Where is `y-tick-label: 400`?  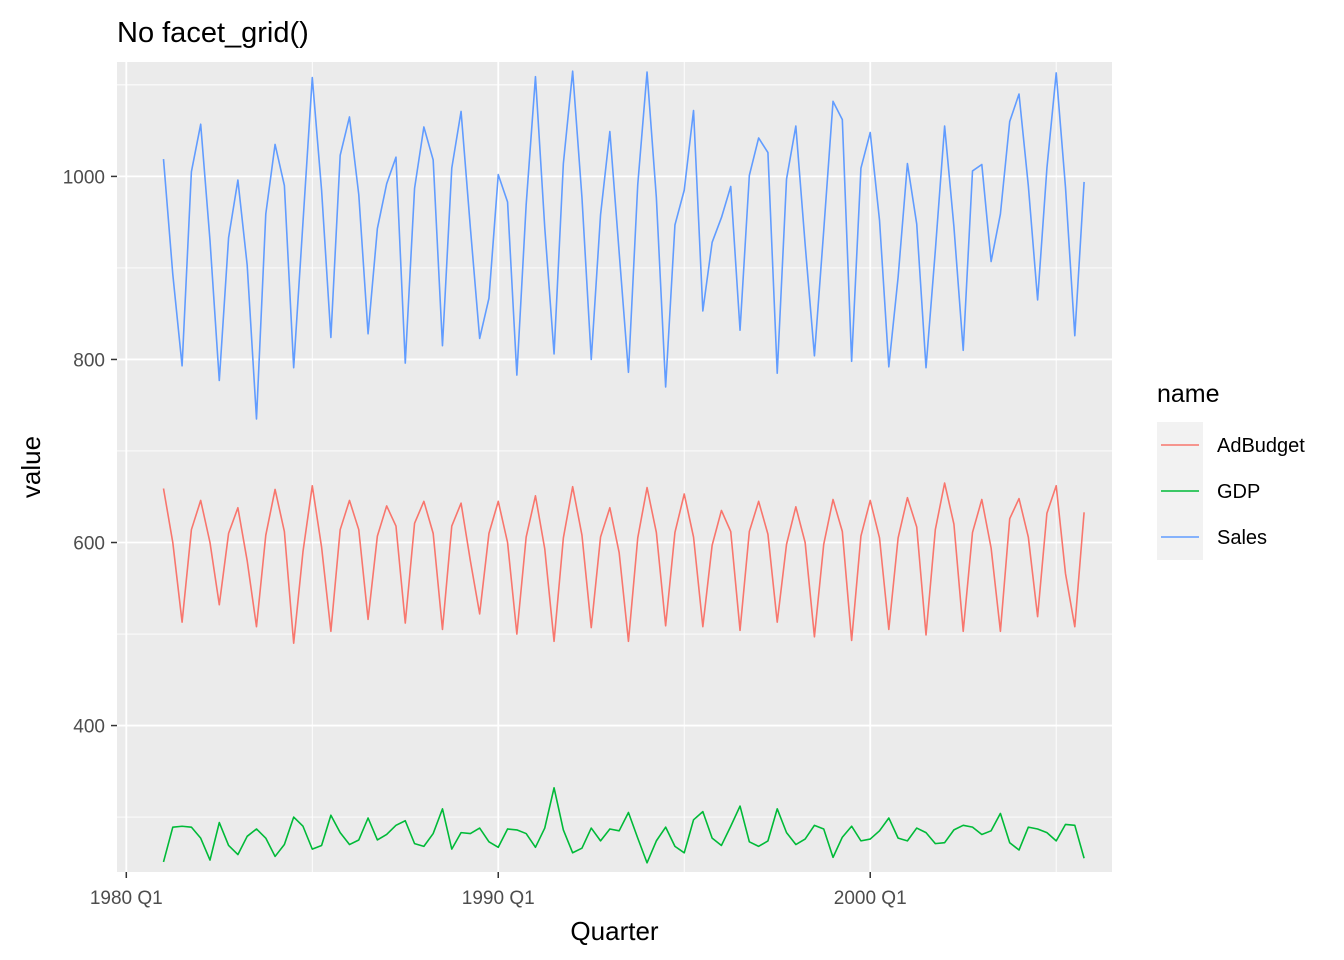
y-tick-label: 400 is located at coordinates (89, 727).